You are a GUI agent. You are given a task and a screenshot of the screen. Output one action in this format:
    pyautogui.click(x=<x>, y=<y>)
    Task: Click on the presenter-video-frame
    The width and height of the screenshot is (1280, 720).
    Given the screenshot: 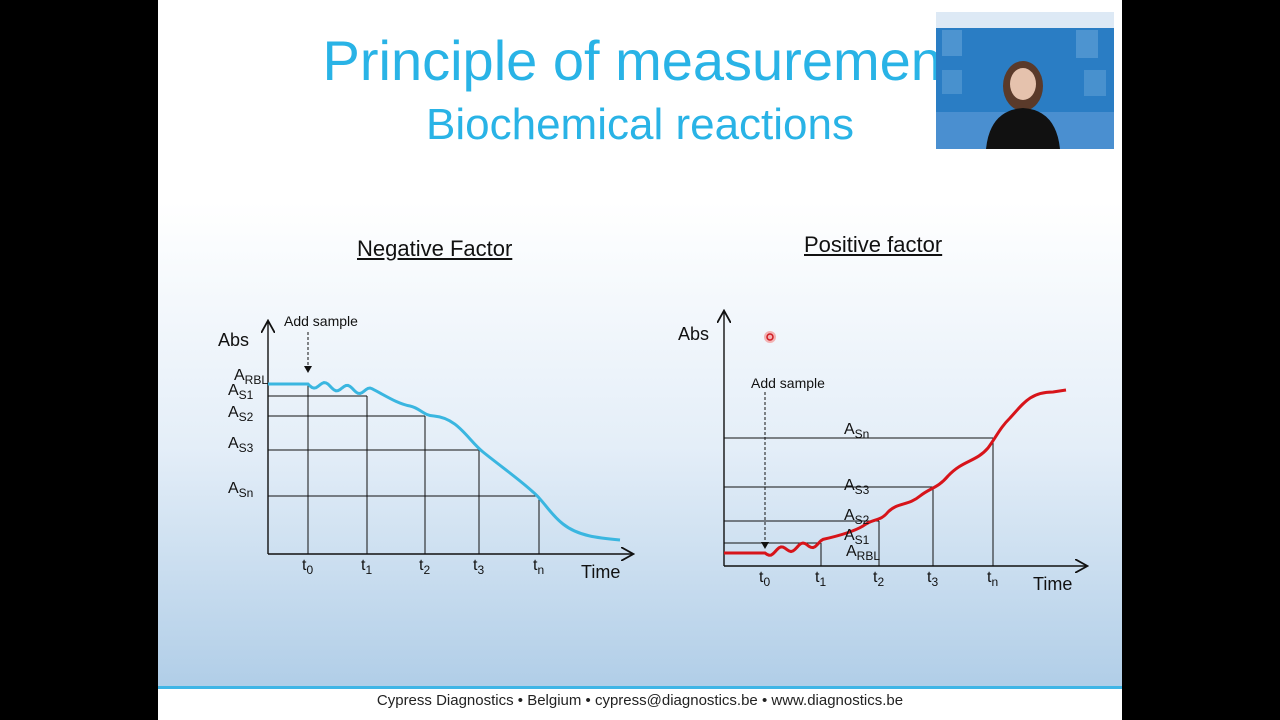 What is the action you would take?
    pyautogui.click(x=1025, y=80)
    